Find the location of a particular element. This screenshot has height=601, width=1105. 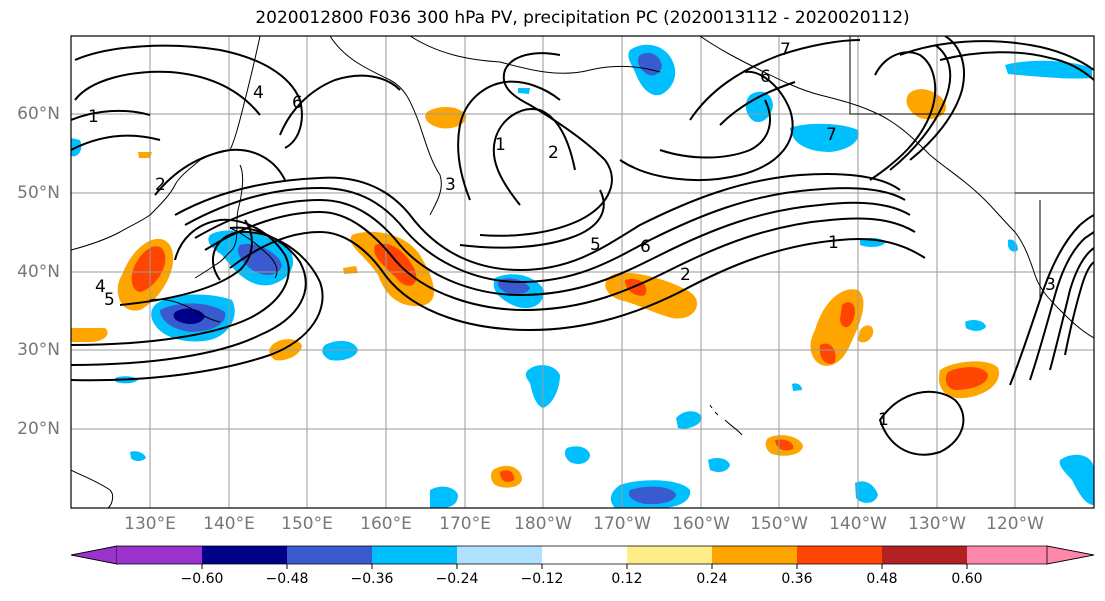

lon-label: 160°W is located at coordinates (701, 524).